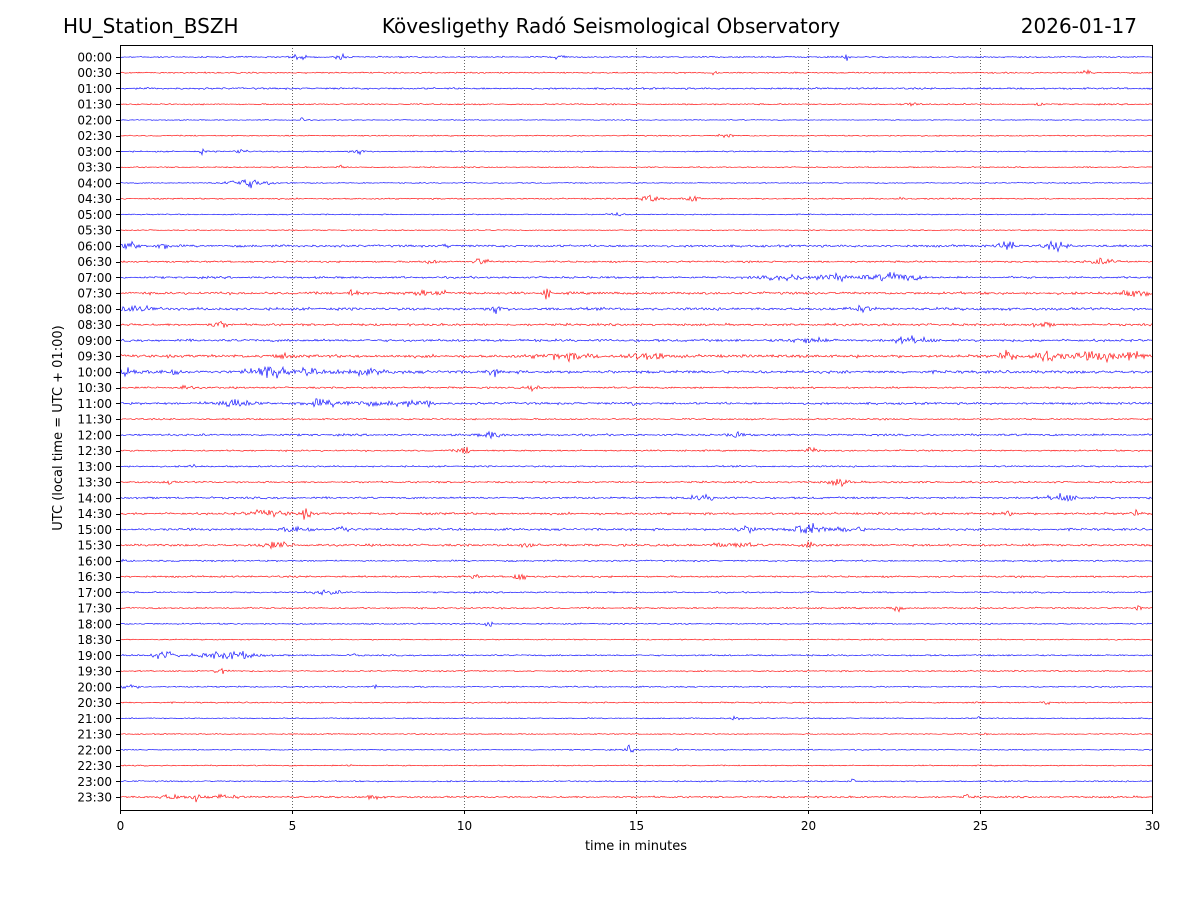 This screenshot has width=1200, height=900. Describe the element at coordinates (94, 278) in the screenshot. I see `y-tick-label: 07:00` at that location.